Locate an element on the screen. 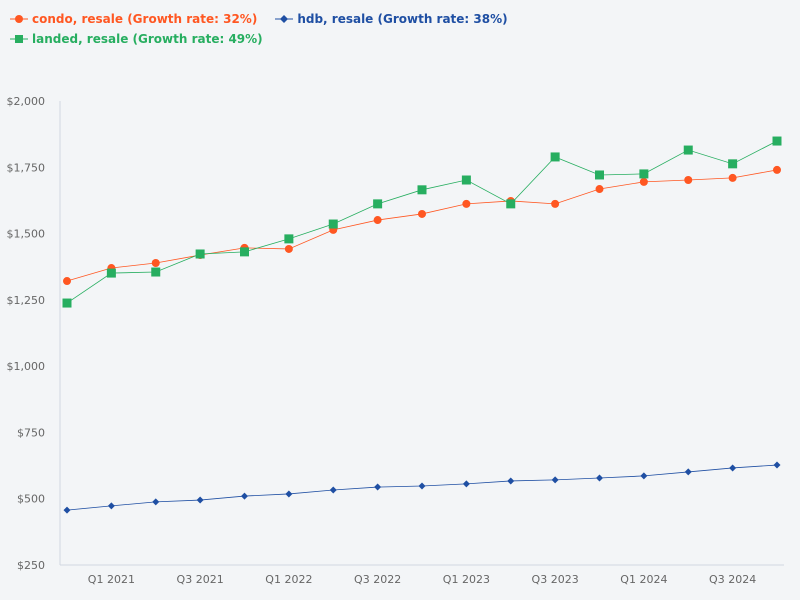 The width and height of the screenshot is (800, 600). y-tick-label: $1,750 is located at coordinates (26, 167).